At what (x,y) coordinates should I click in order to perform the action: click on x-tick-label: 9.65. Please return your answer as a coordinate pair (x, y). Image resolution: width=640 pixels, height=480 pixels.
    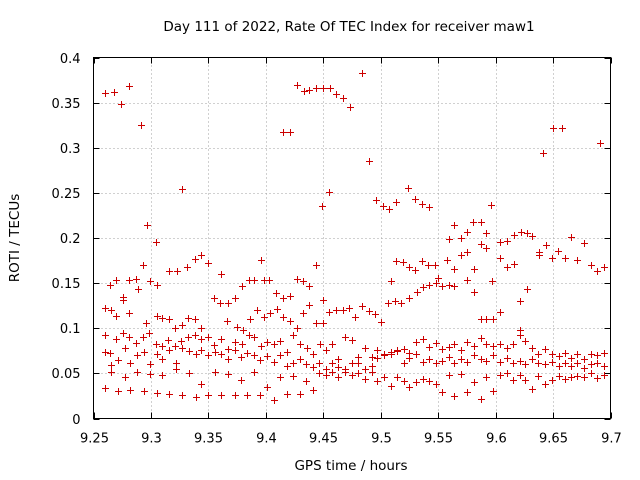
    Looking at the image, I should click on (553, 439).